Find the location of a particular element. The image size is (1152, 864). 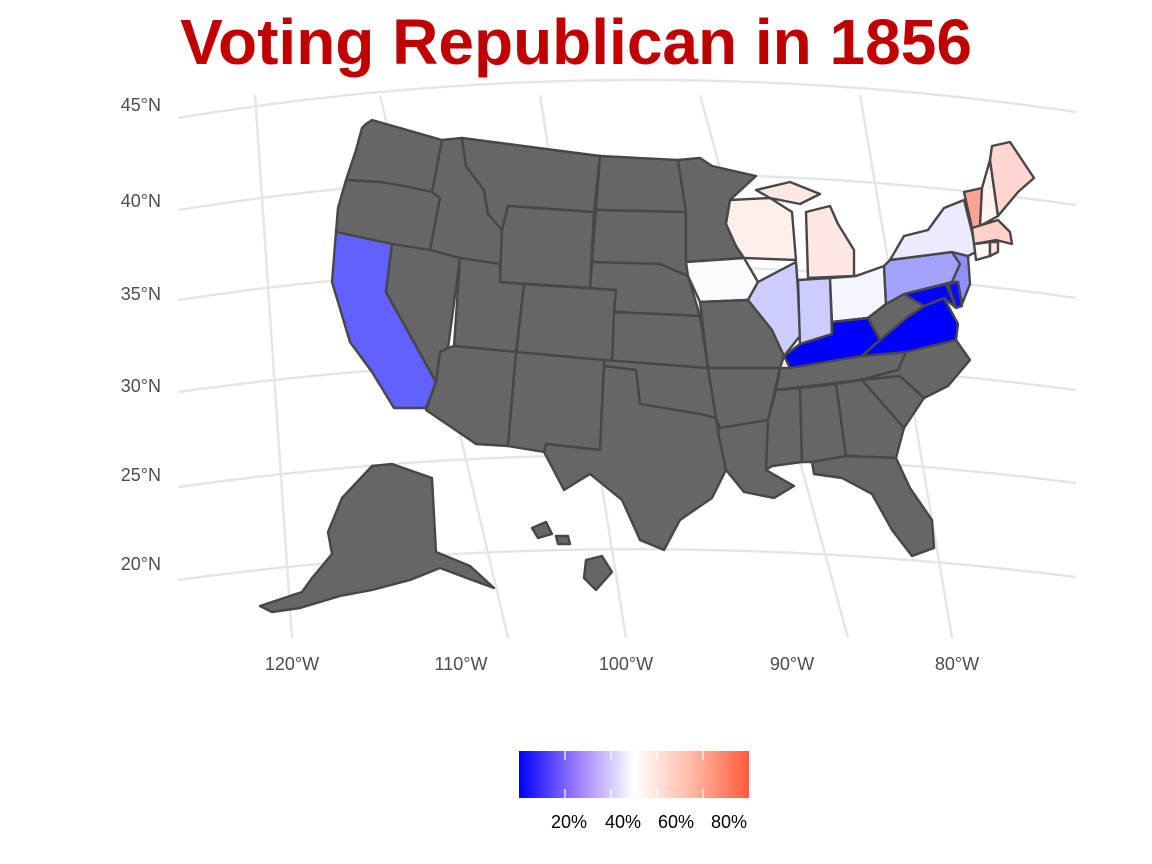

legend-tick-label: 60% is located at coordinates (676, 822).